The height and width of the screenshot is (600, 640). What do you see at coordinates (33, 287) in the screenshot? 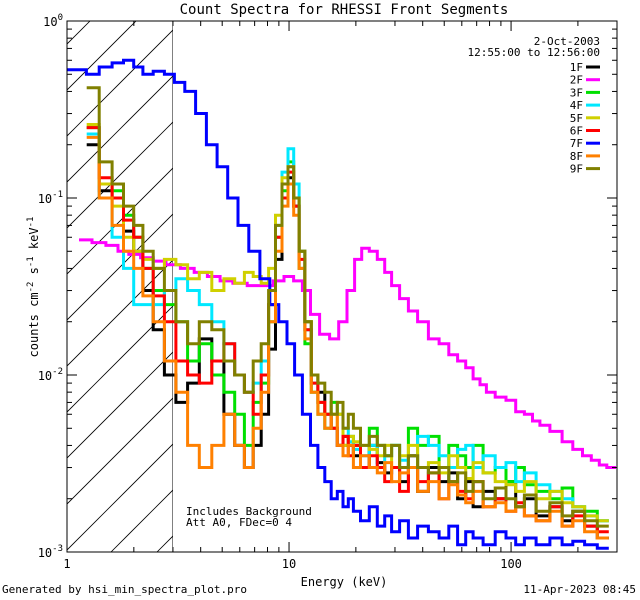
I see `y-axis-label: counts cm-2 s-1 keV-1` at bounding box center [33, 287].